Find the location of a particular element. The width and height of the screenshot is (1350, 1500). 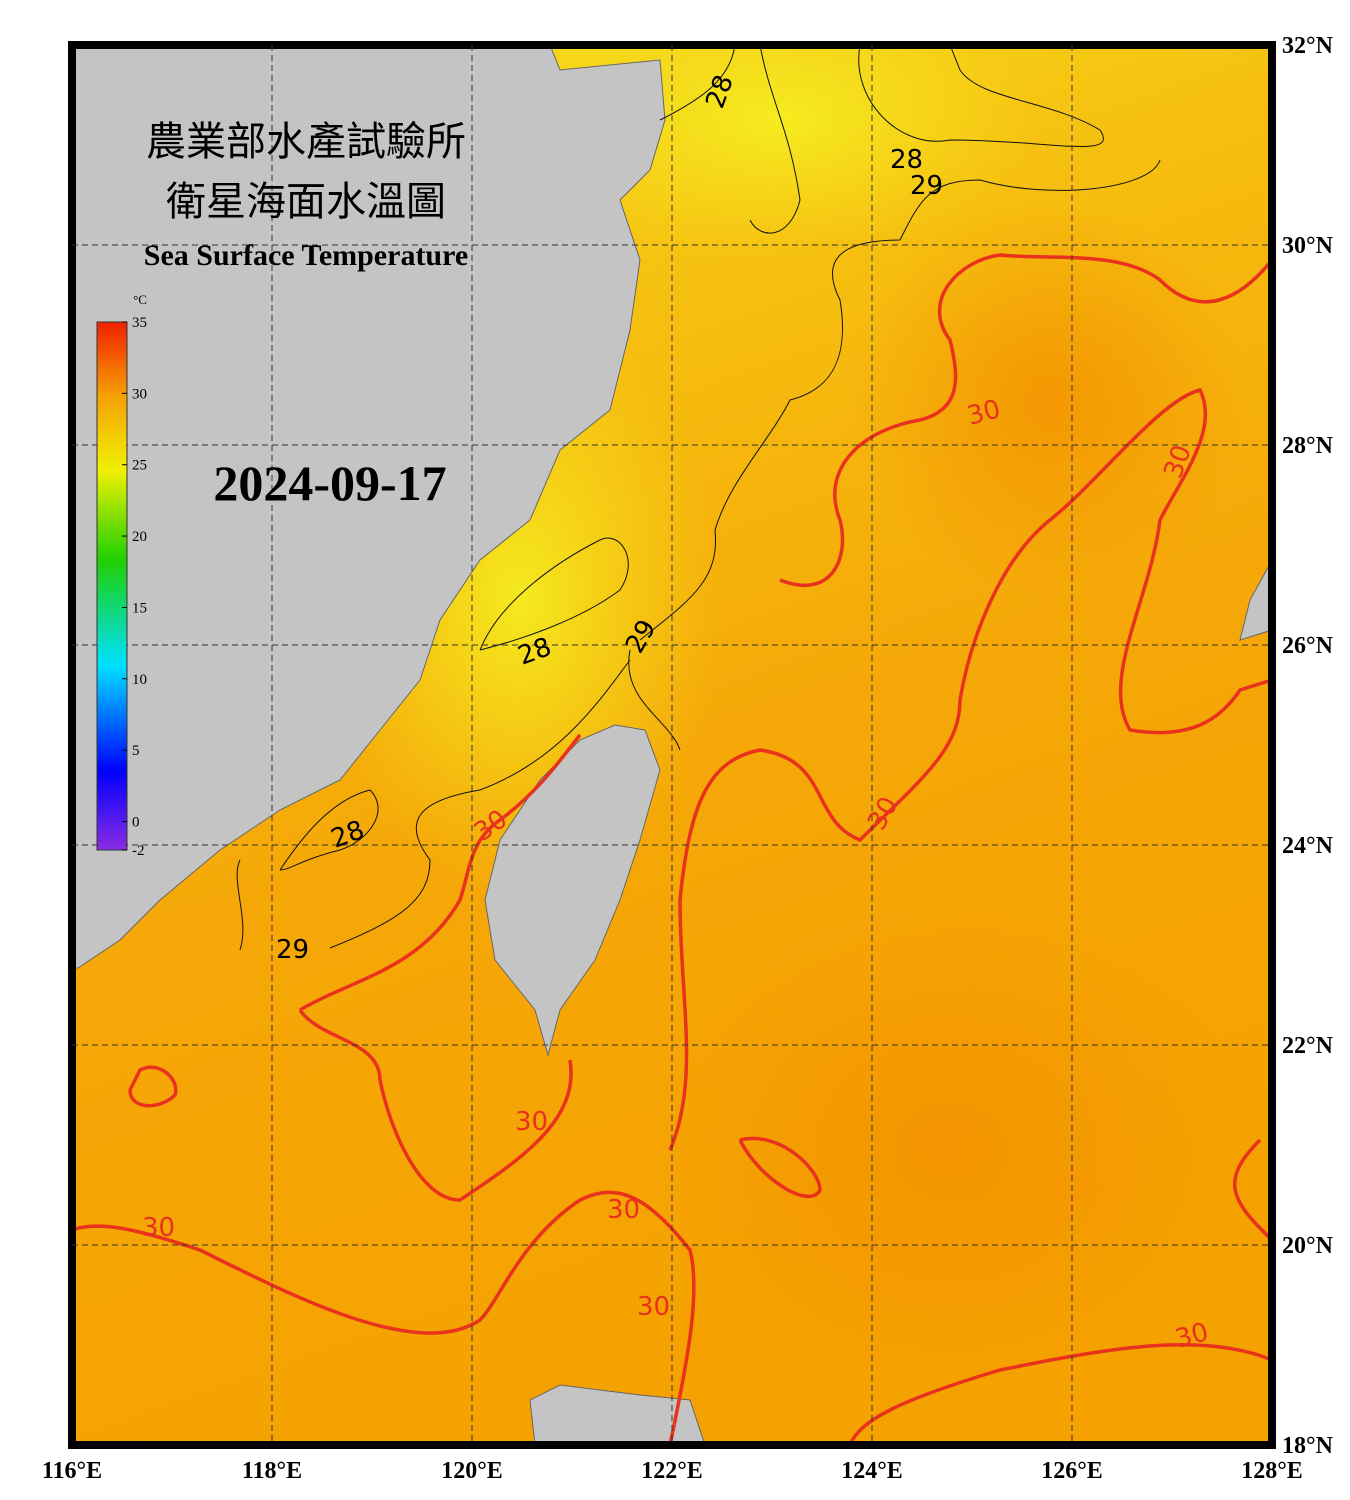

colorbar-unit: °C is located at coordinates (140, 299).